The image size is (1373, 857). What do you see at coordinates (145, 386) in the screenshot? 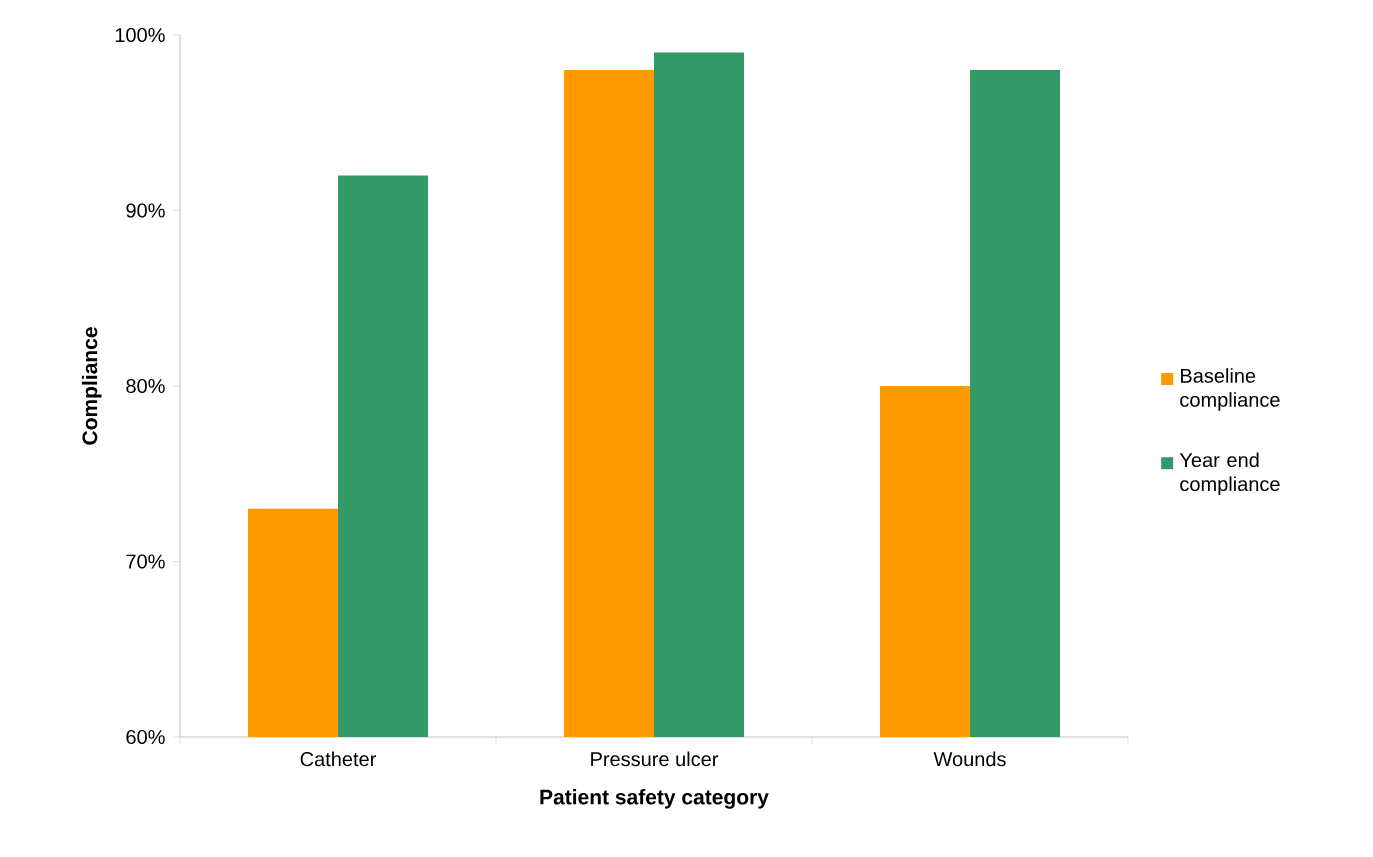
I see `y-tick-label: 80%` at bounding box center [145, 386].